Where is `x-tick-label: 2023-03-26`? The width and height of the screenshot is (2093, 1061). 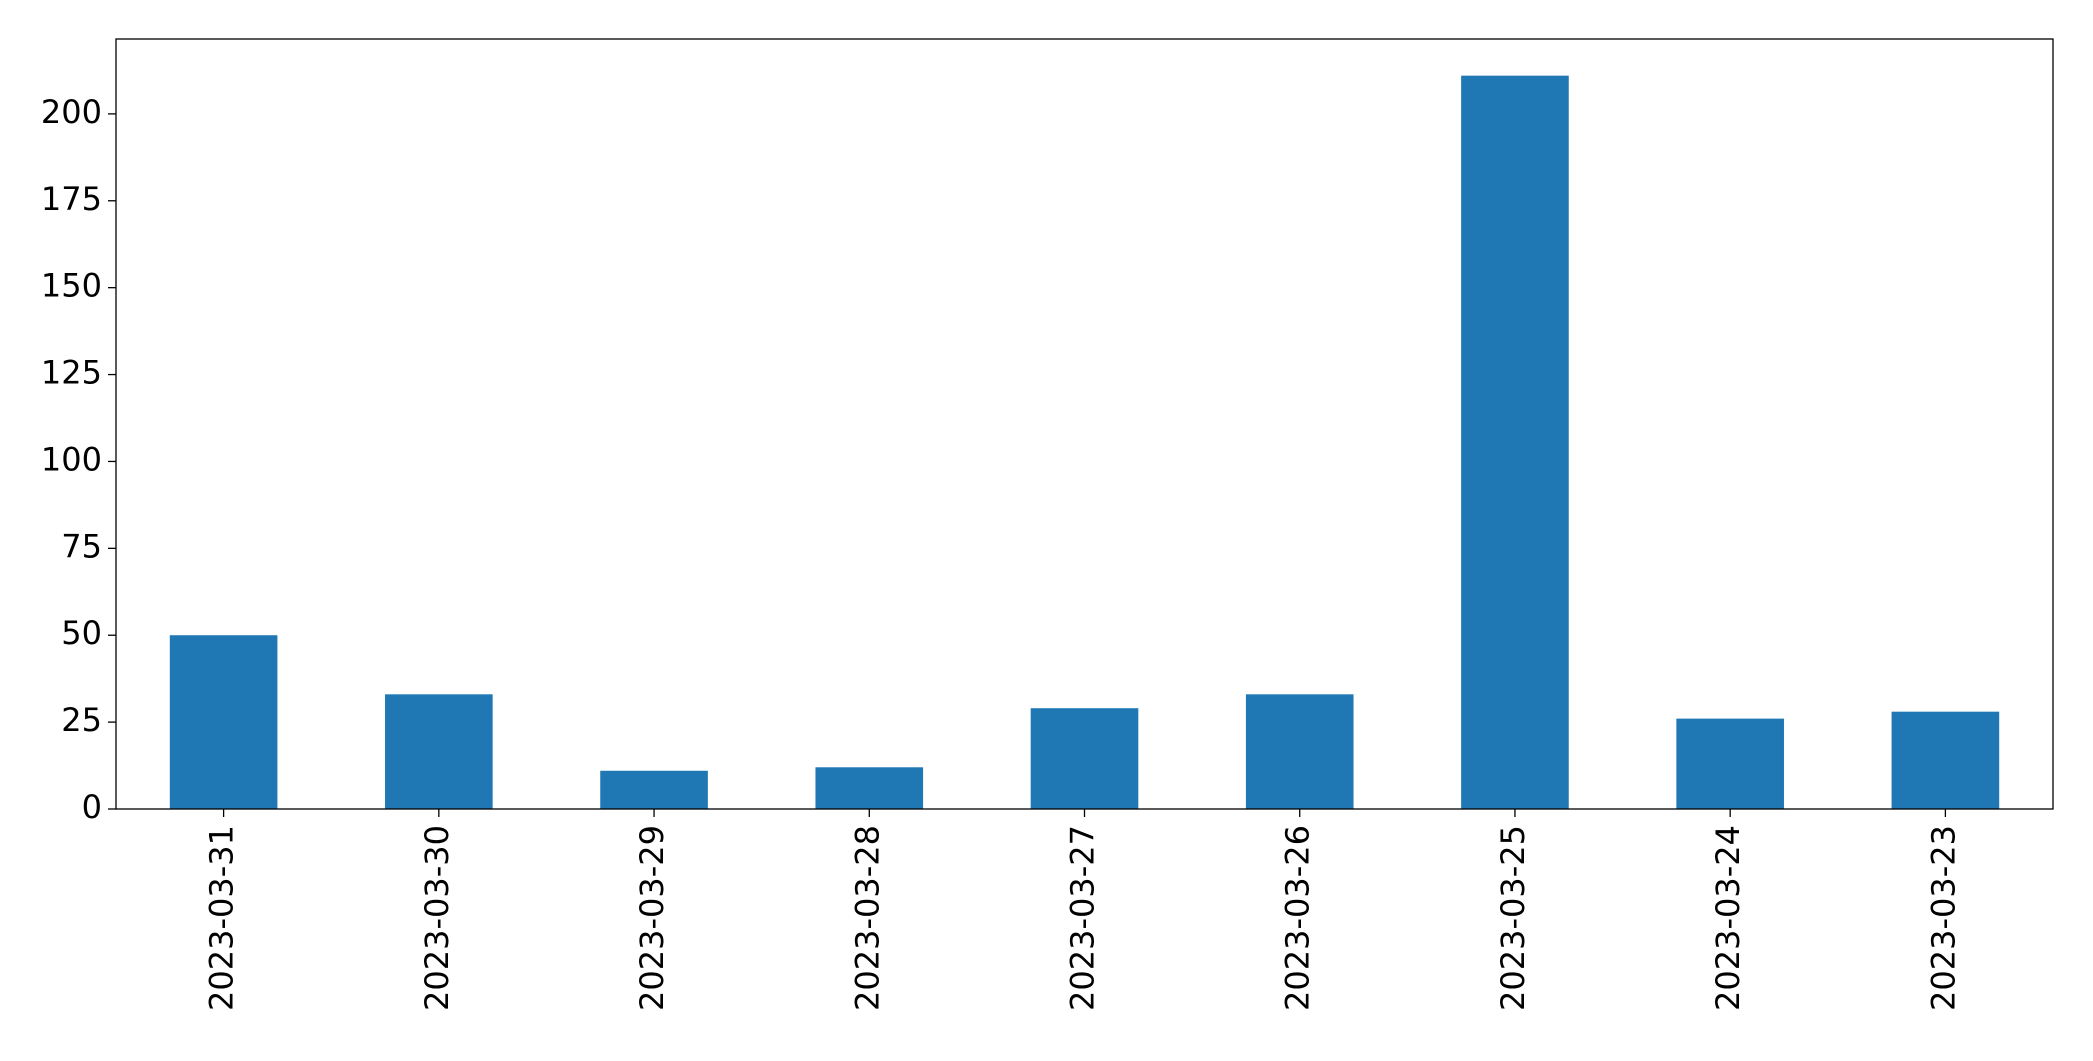 x-tick-label: 2023-03-26 is located at coordinates (1298, 918).